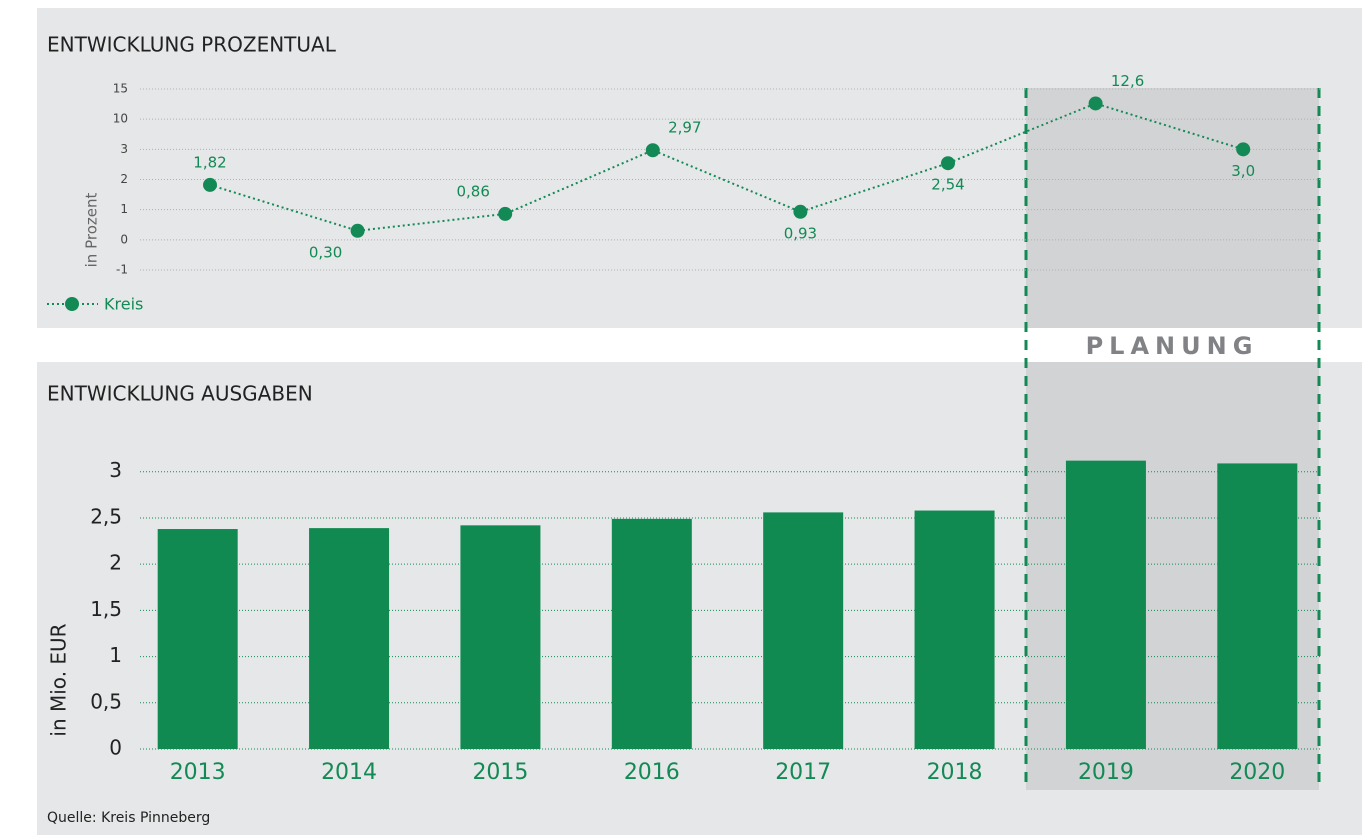 The height and width of the screenshot is (836, 1362). Describe the element at coordinates (472, 191) in the screenshot. I see `data-label: 0,86` at that location.